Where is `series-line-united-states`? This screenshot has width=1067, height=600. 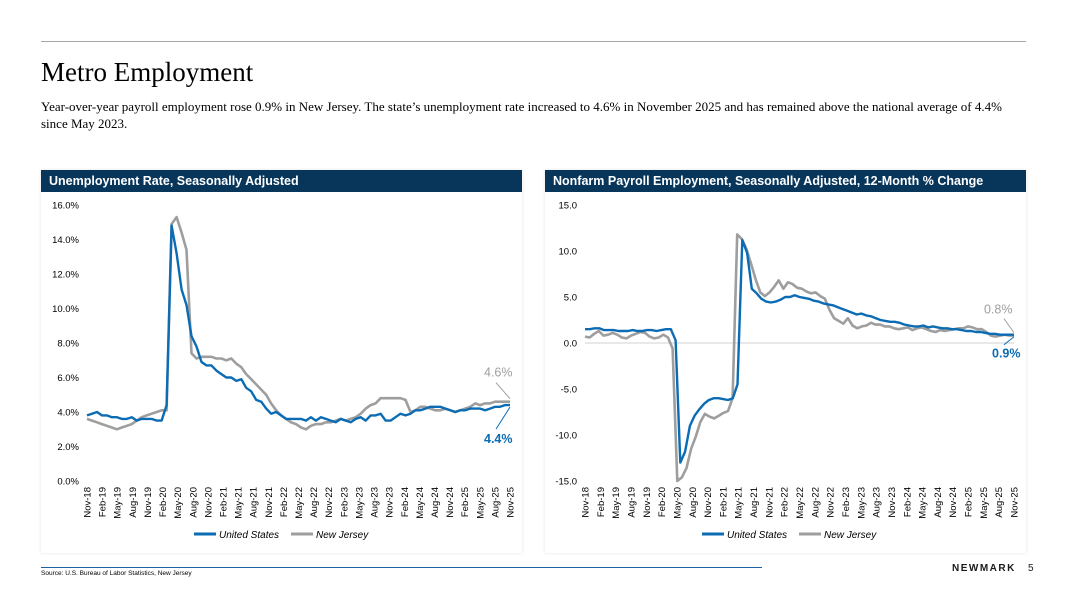
series-line-united-states is located at coordinates (298, 324).